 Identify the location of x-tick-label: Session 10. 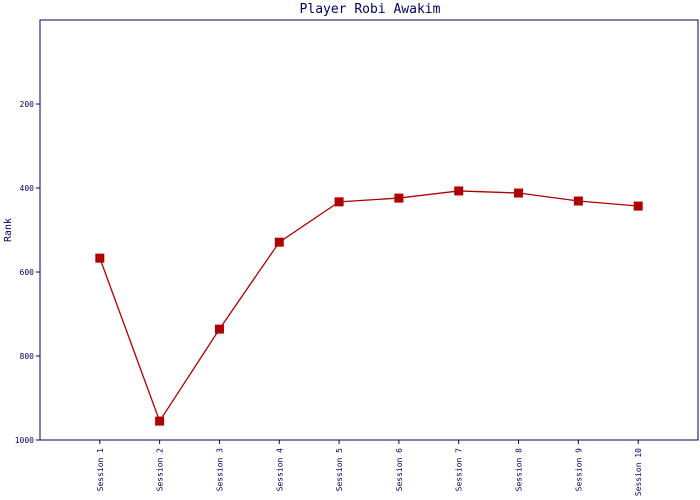
(638, 472).